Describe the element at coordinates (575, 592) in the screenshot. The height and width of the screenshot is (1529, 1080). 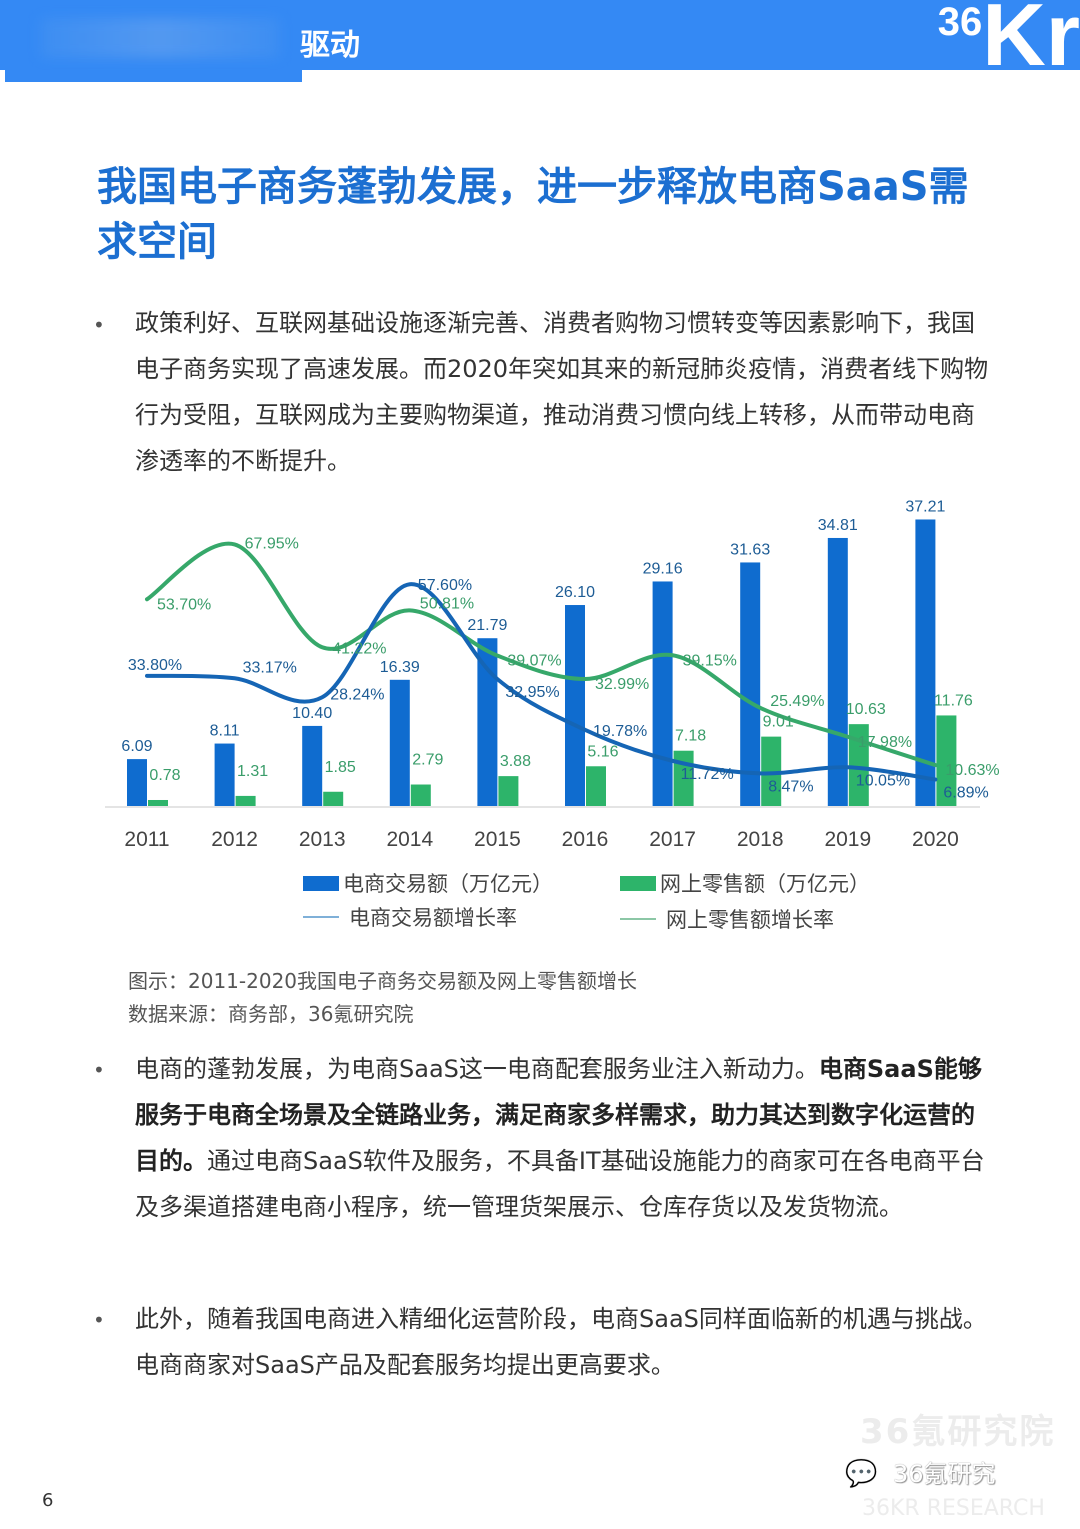
I see `data-label: 26.10` at that location.